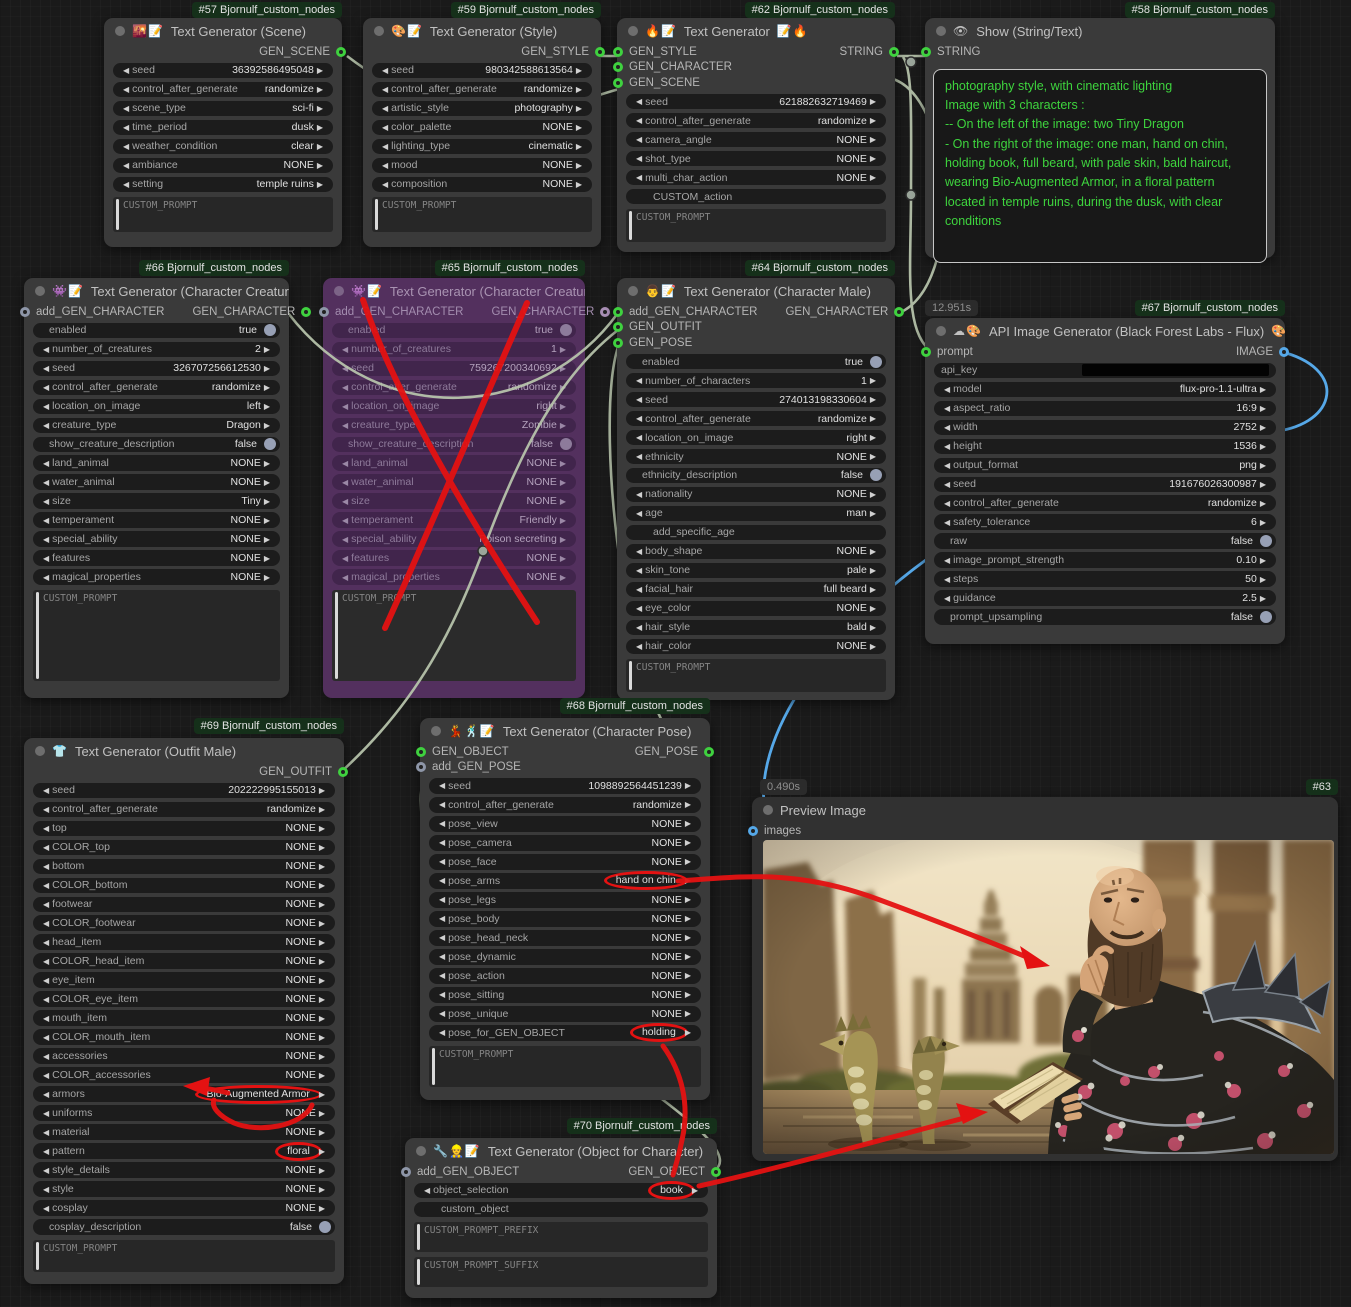 This screenshot has width=1351, height=1307. What do you see at coordinates (1284, 351) in the screenshot?
I see `output-dot-IMAGE` at bounding box center [1284, 351].